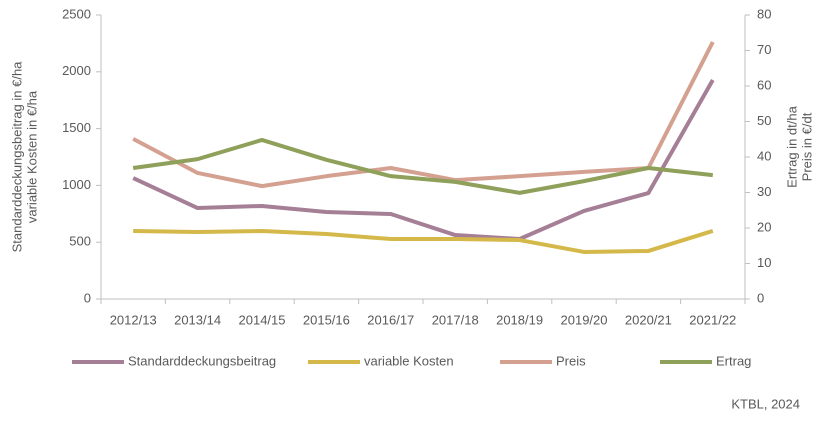 The width and height of the screenshot is (819, 422). Describe the element at coordinates (31, 156) in the screenshot. I see `y-axis-label: variable Kosten in €/ha` at that location.